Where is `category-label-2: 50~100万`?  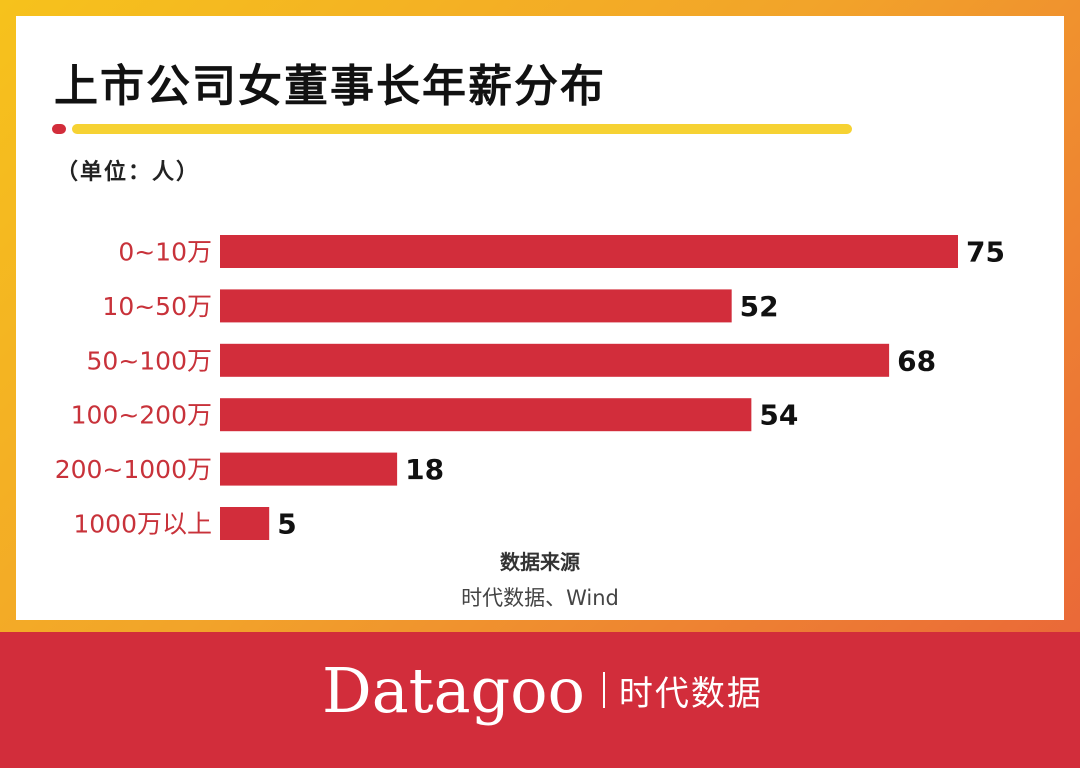 category-label-2: 50~100万 is located at coordinates (149, 360).